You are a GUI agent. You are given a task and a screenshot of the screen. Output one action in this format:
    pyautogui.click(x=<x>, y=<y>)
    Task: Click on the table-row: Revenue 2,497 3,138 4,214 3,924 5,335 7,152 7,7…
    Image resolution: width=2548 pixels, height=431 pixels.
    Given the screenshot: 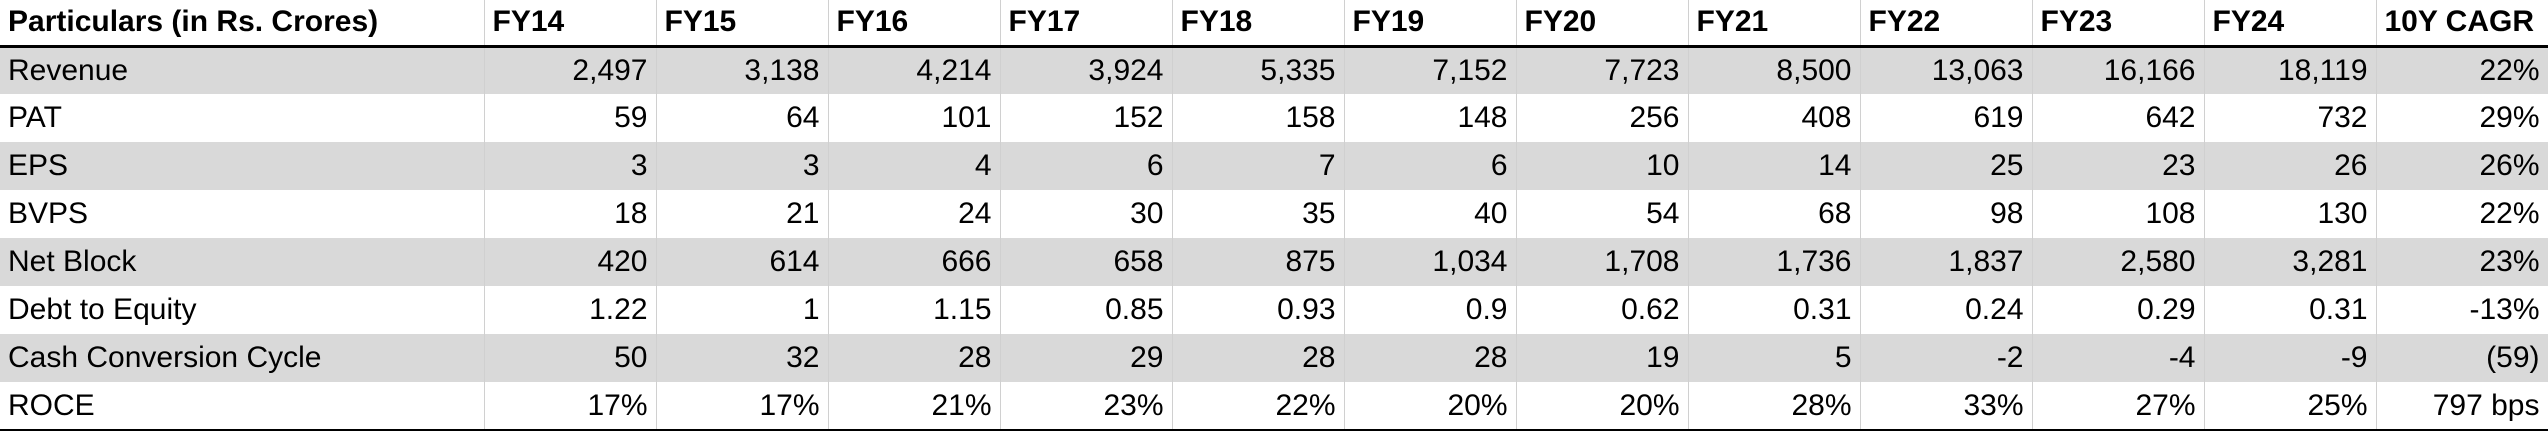 What is the action you would take?
    pyautogui.click(x=1274, y=70)
    